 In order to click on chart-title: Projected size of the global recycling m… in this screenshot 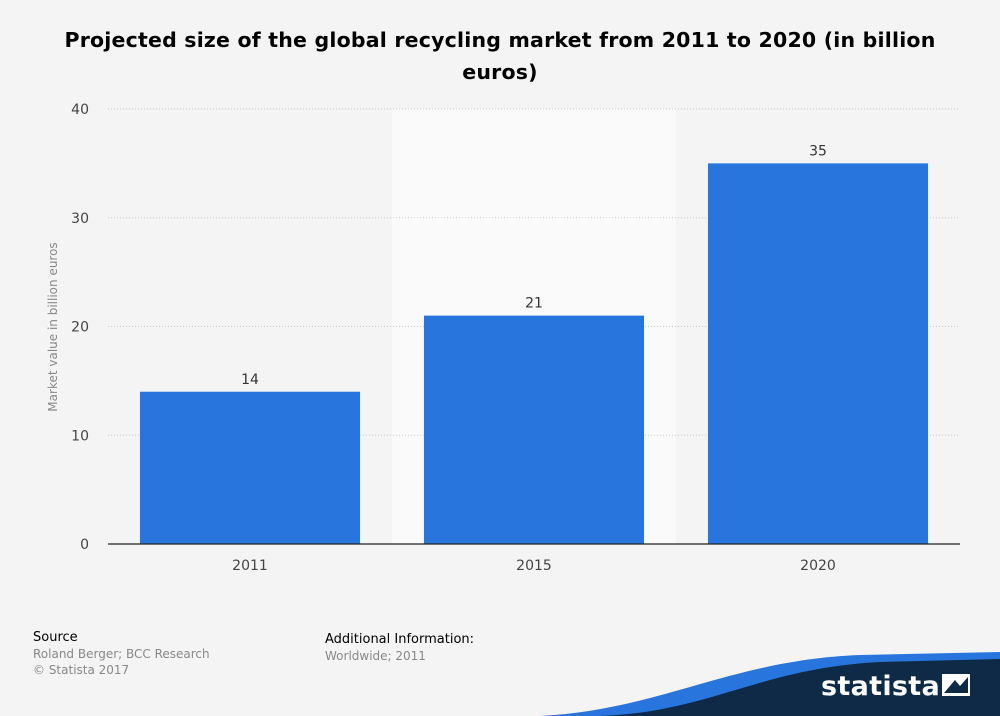, I will do `click(500, 56)`.